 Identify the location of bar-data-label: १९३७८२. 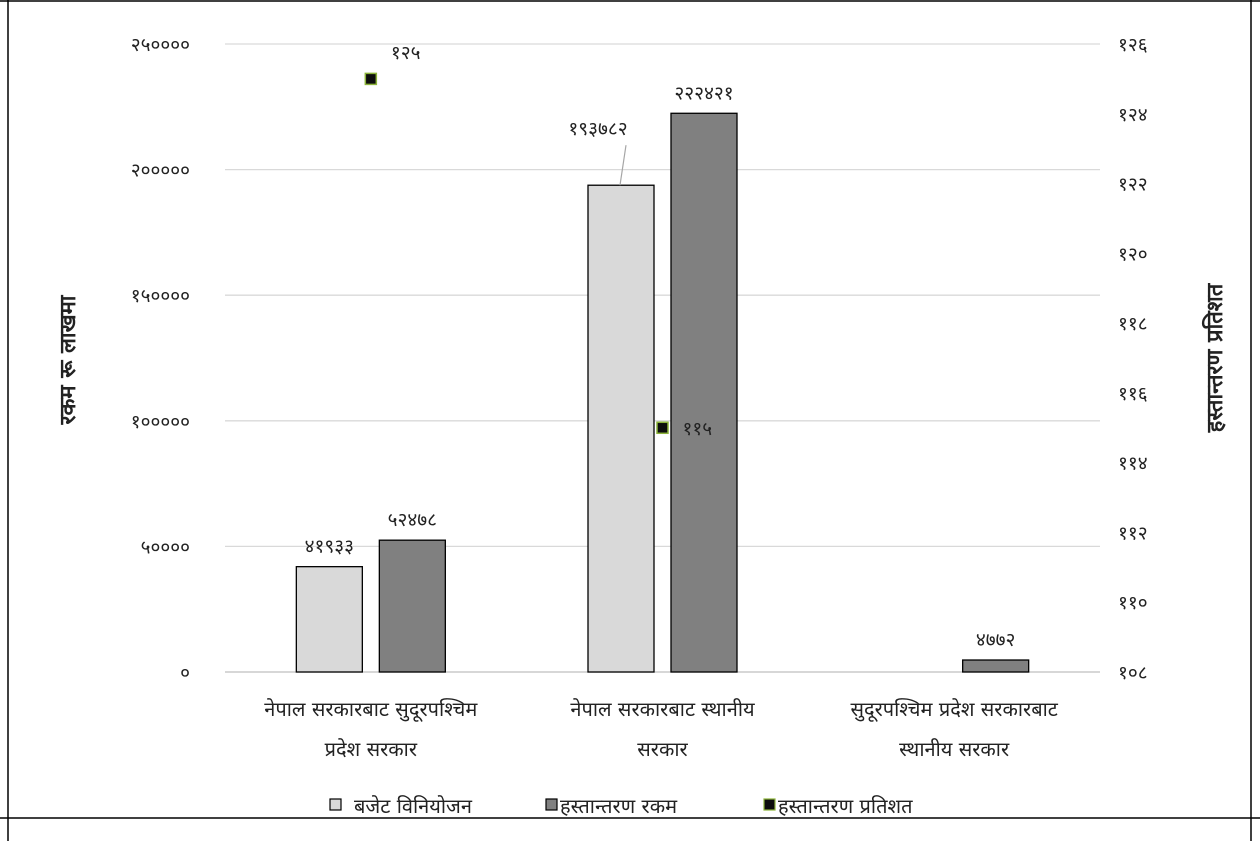
(597, 129).